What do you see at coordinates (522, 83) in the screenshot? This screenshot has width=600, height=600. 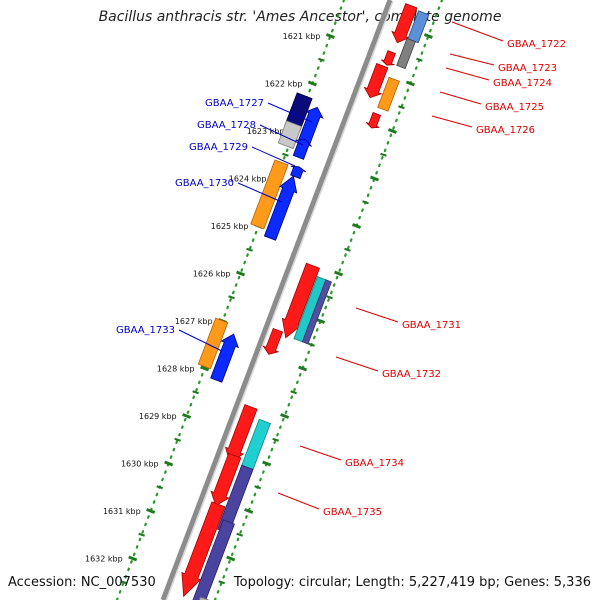 I see `gene-label-forward: GBAA_1724` at bounding box center [522, 83].